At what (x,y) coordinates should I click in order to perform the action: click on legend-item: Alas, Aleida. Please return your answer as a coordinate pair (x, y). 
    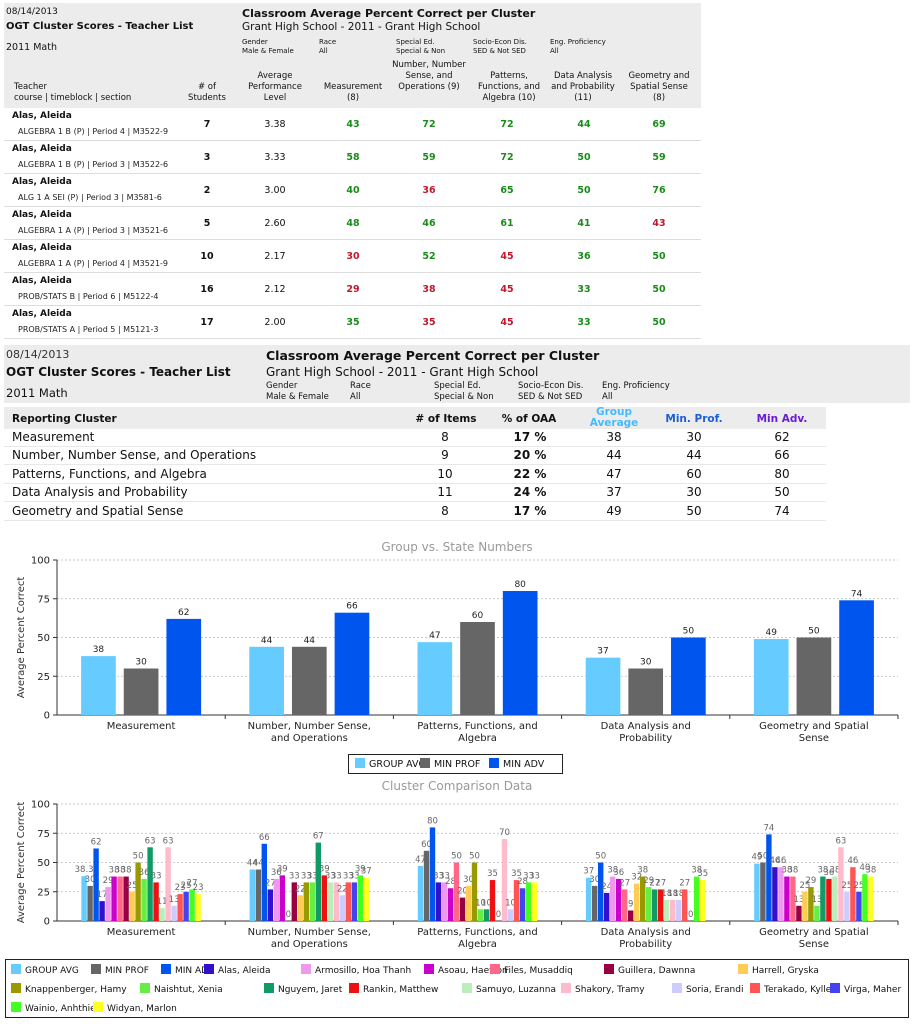
    Looking at the image, I should click on (237, 970).